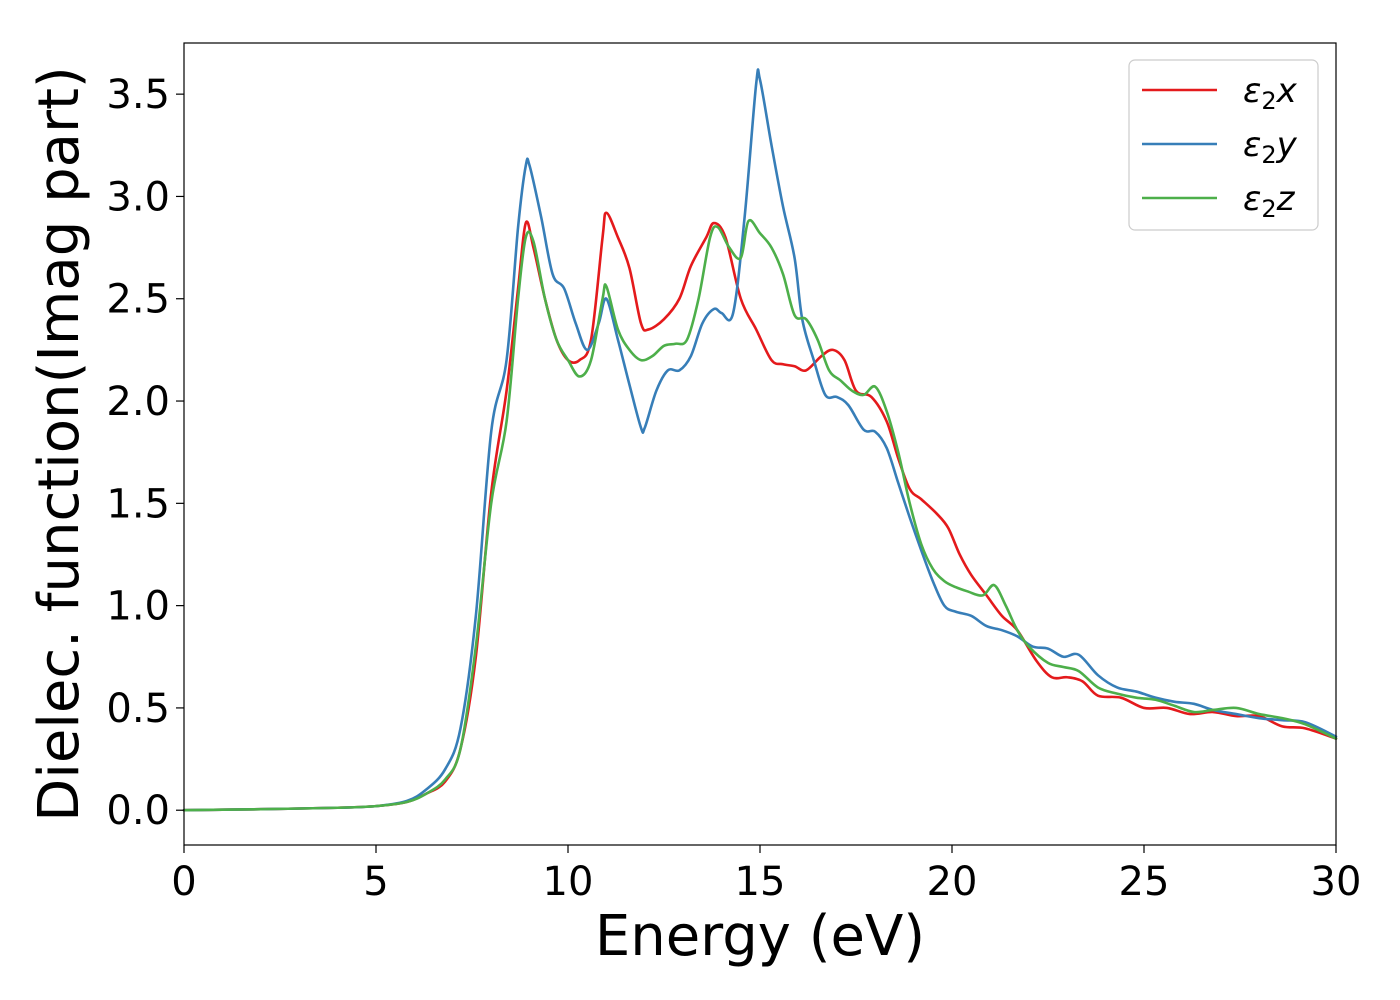 The width and height of the screenshot is (1400, 1000). What do you see at coordinates (1269, 201) in the screenshot?
I see `legend-label-z: ε2z` at bounding box center [1269, 201].